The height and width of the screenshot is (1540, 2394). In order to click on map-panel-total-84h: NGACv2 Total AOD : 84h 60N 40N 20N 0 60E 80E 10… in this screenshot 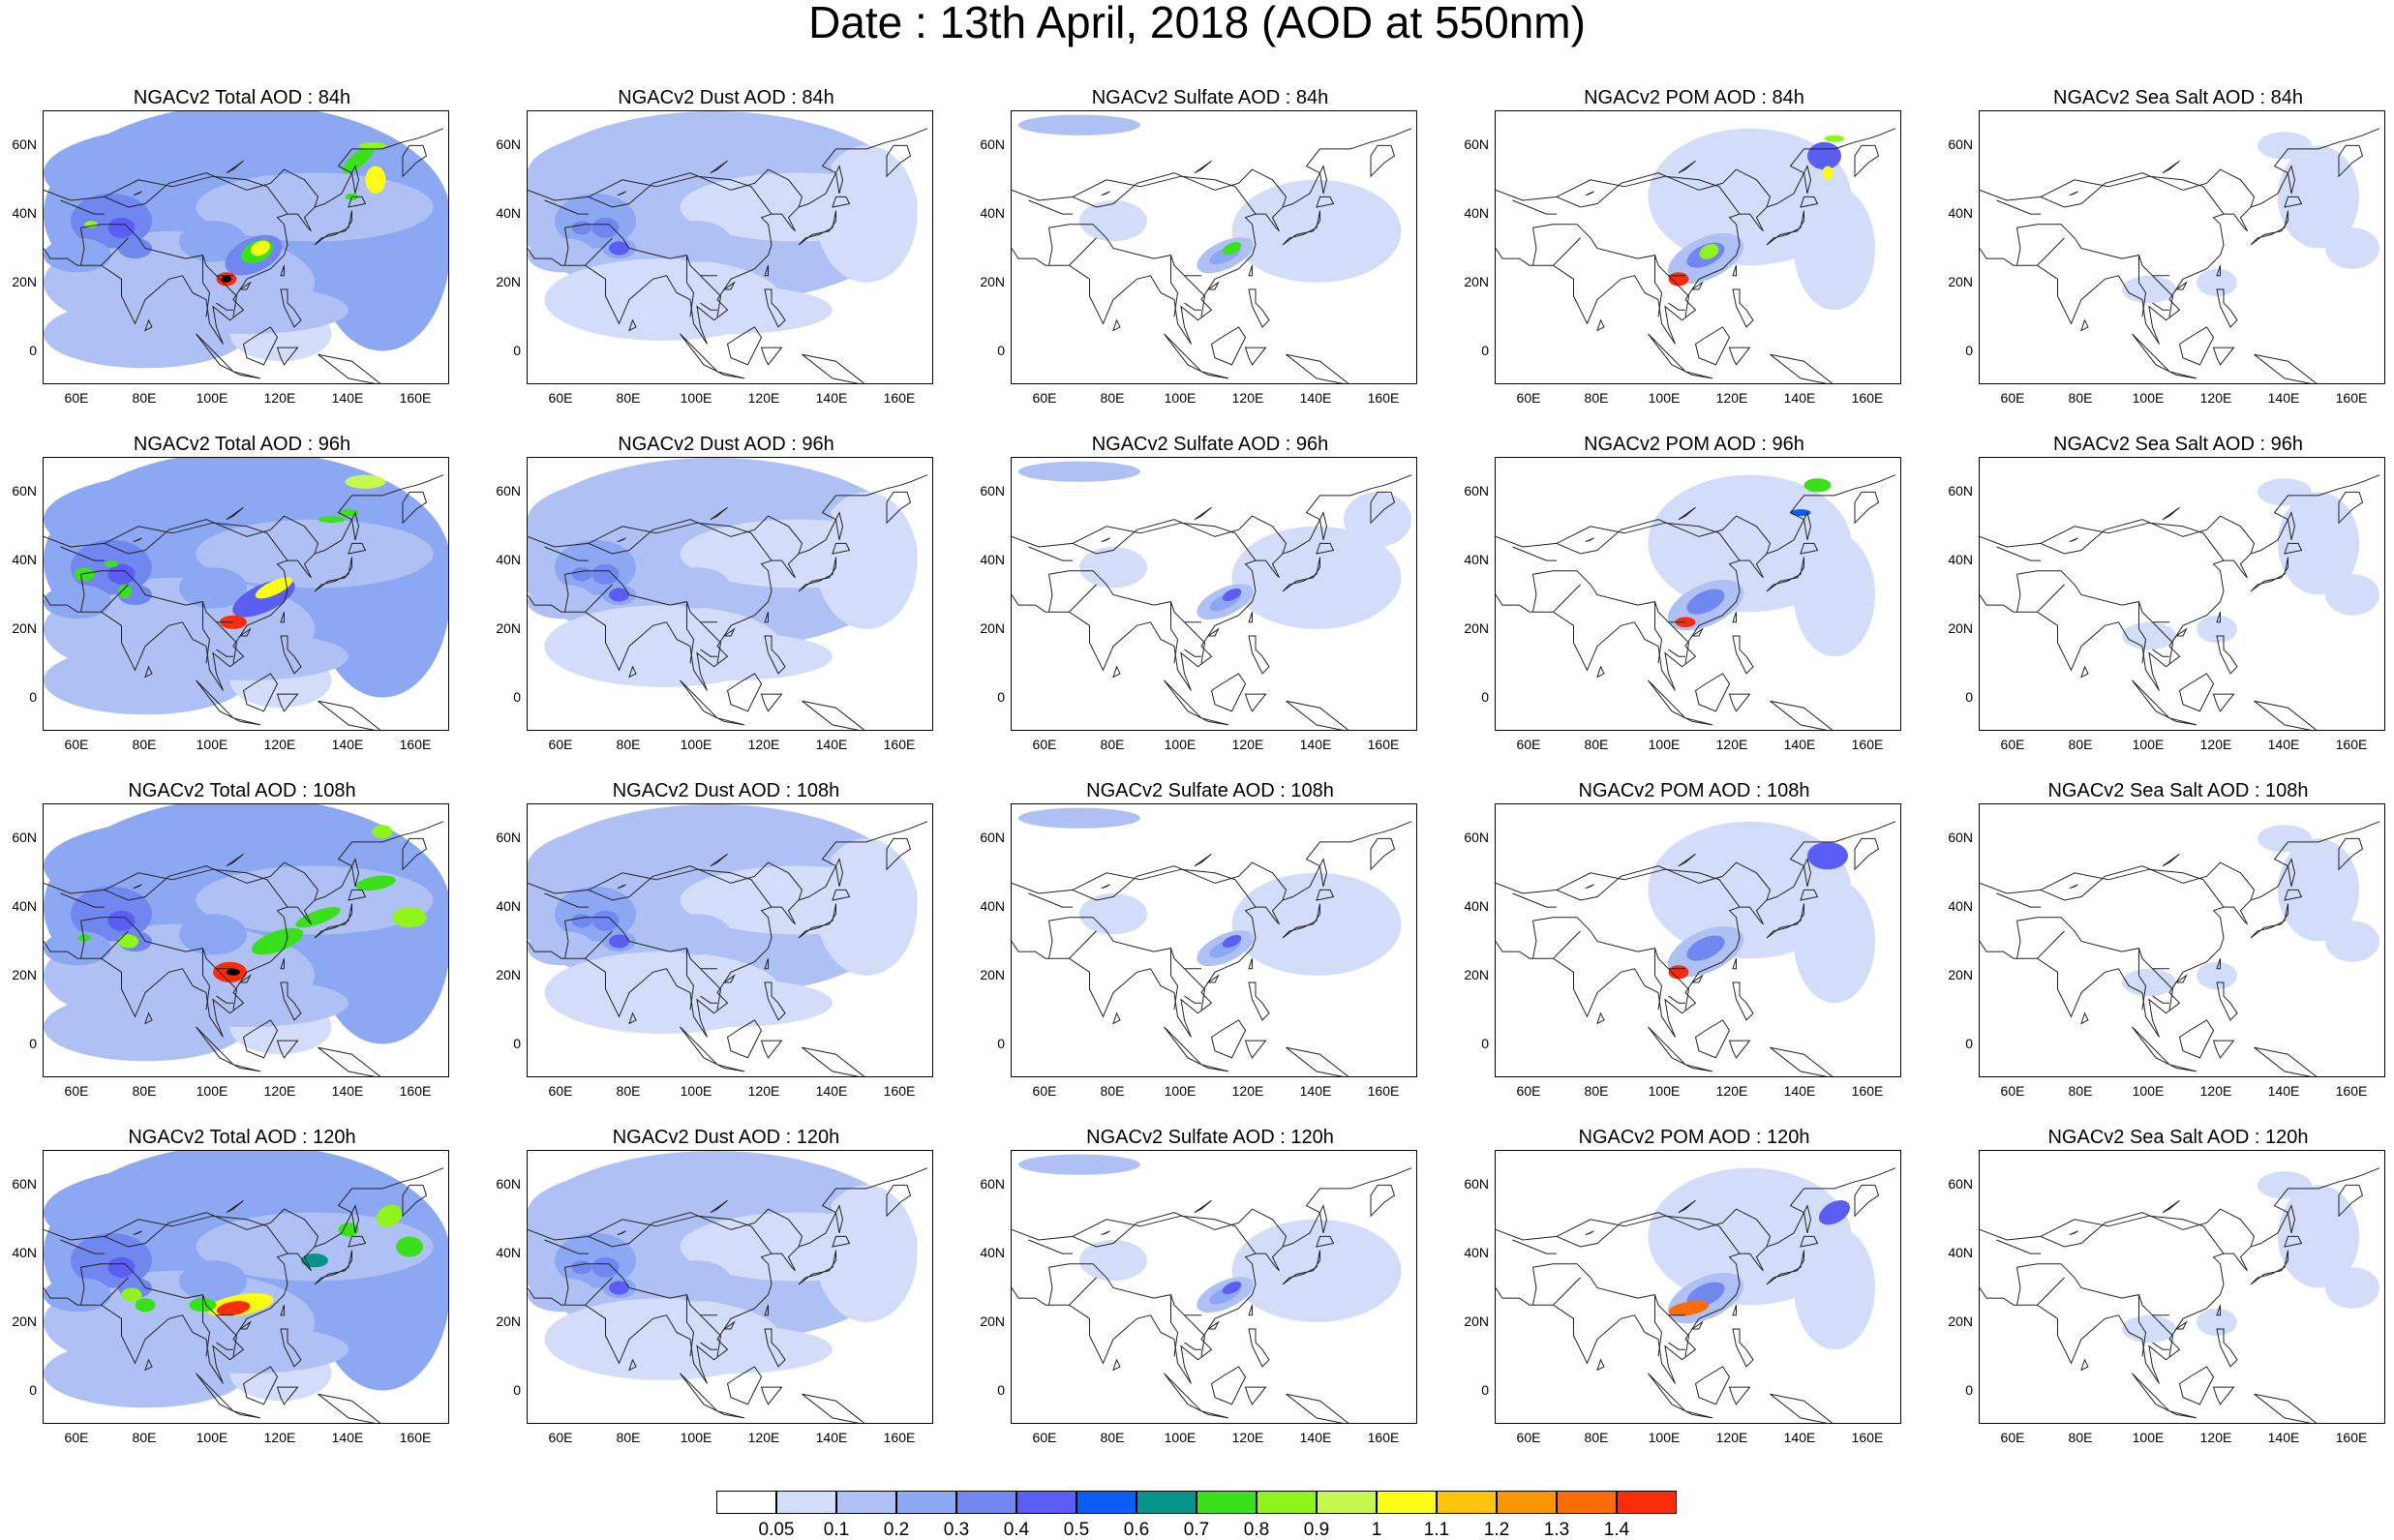, I will do `click(242, 252)`.